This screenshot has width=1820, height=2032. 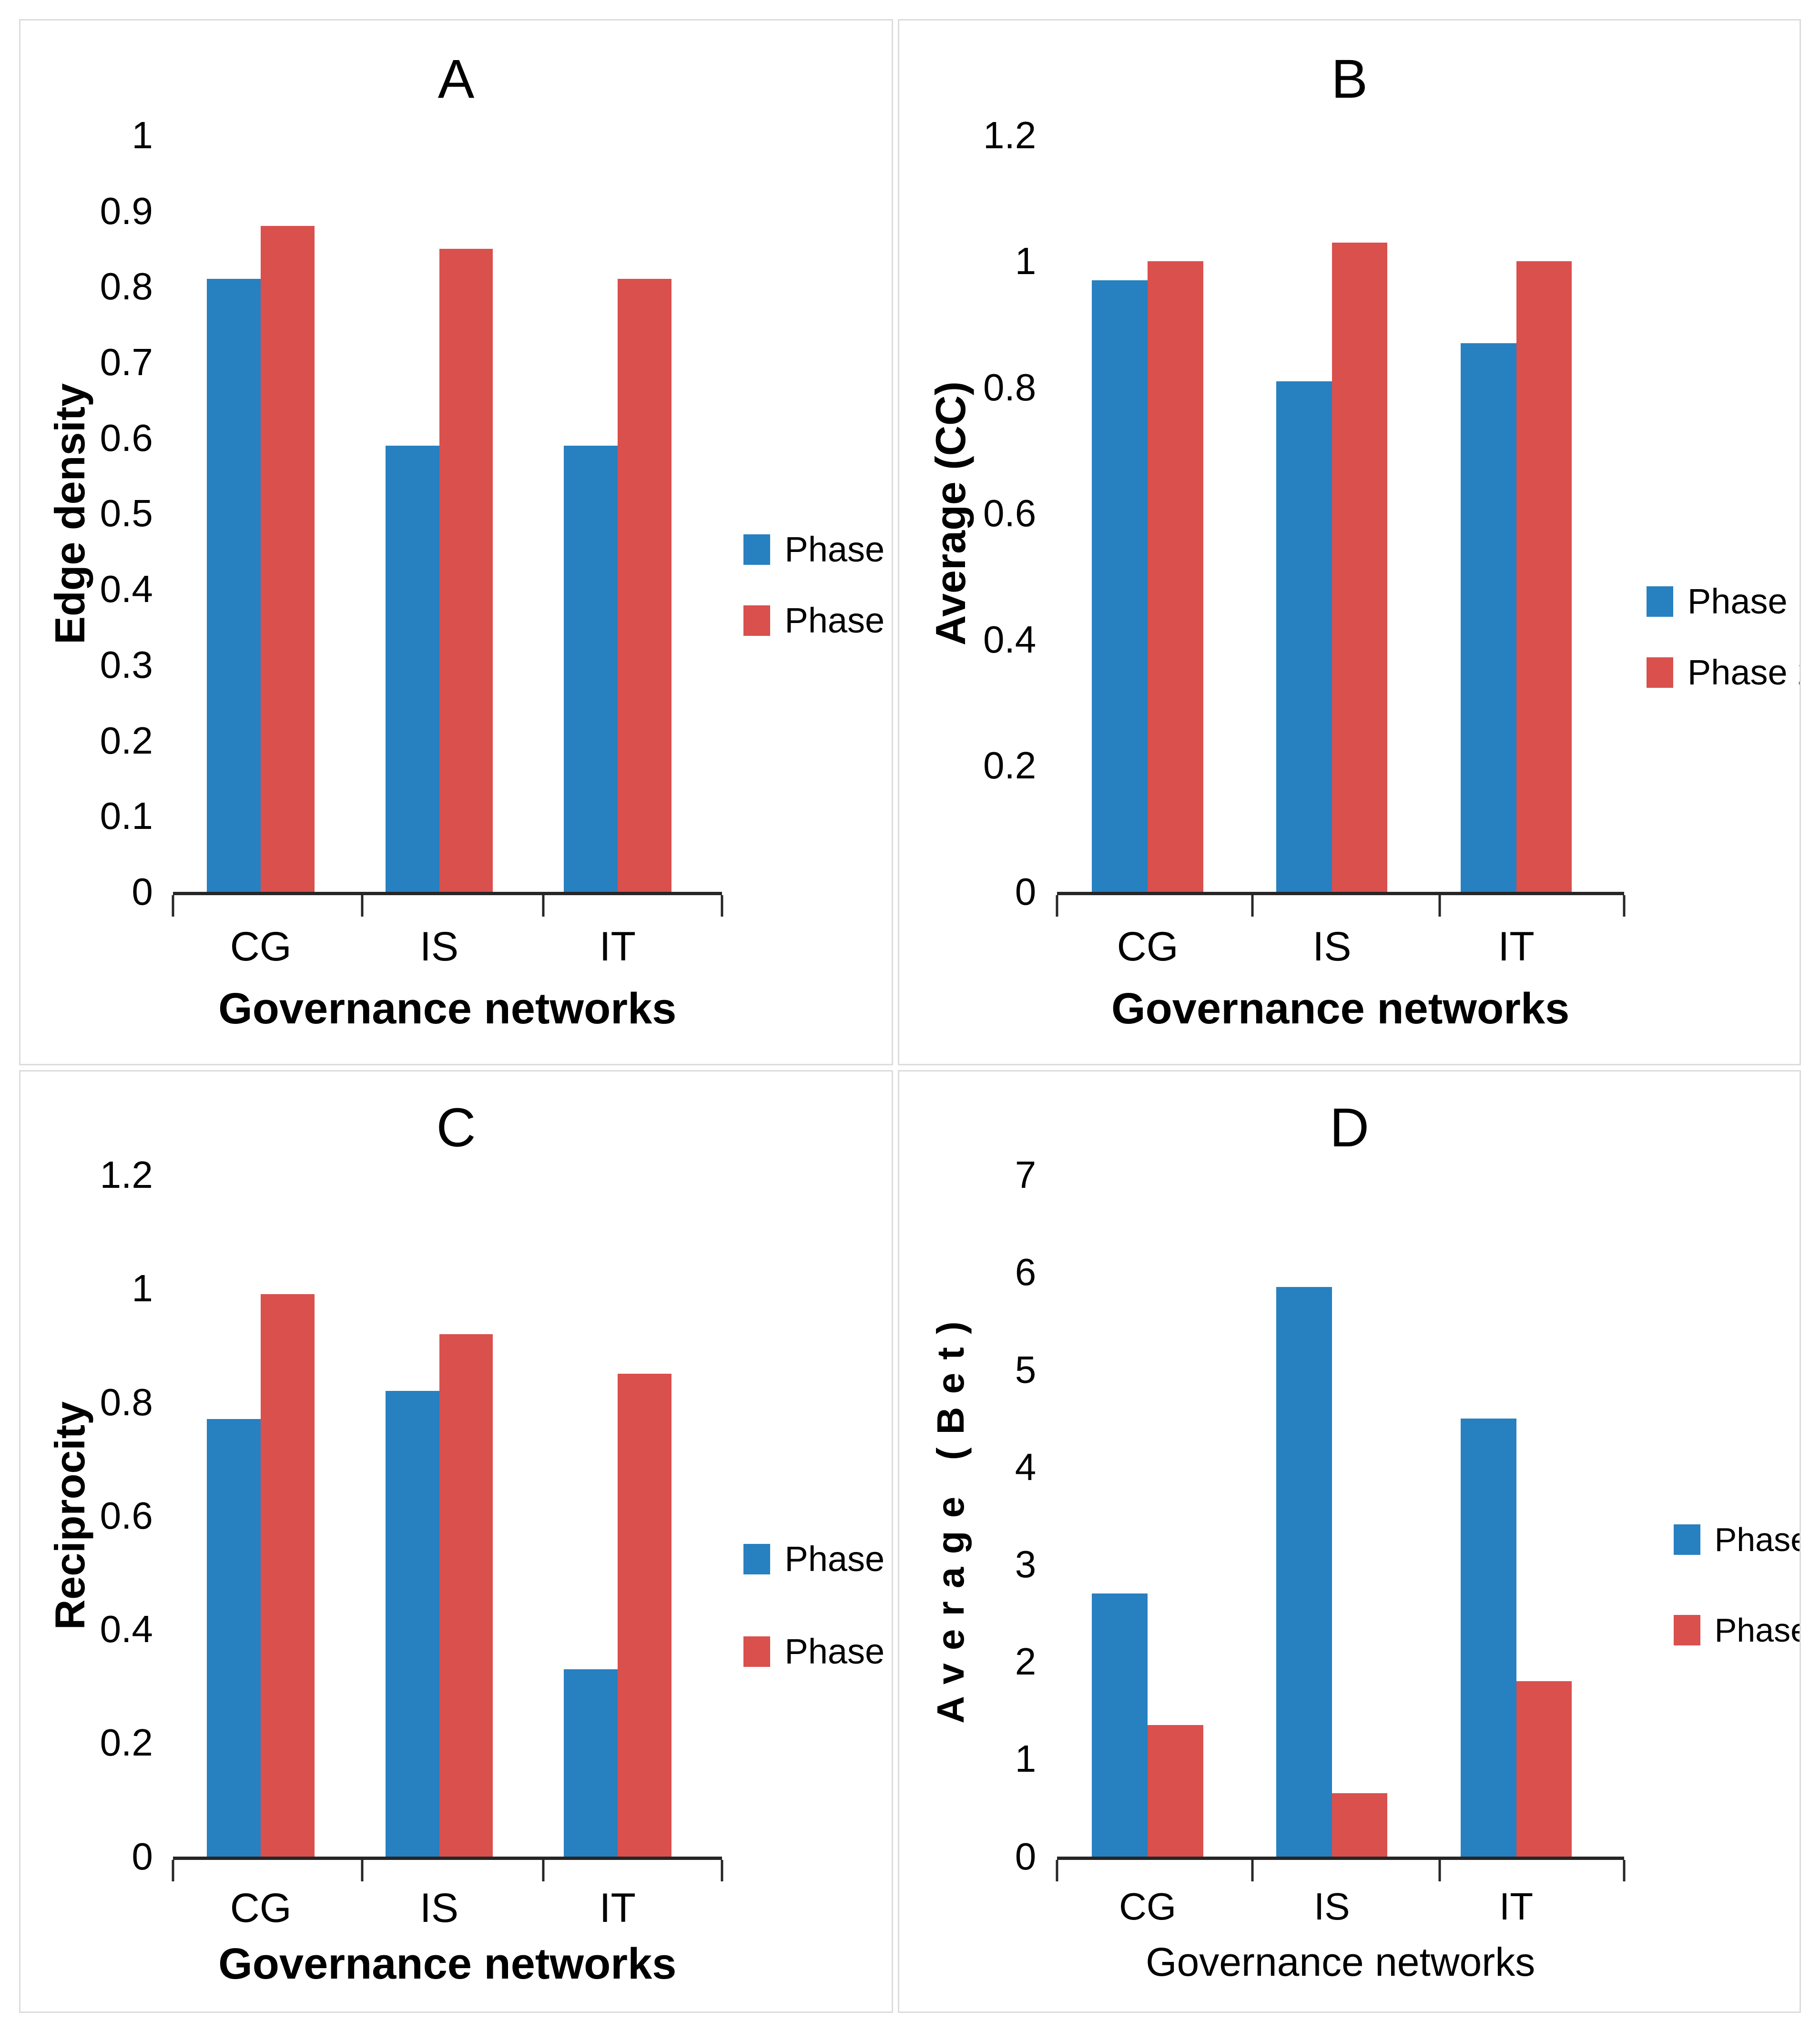 What do you see at coordinates (126, 664) in the screenshot?
I see `y-tick-label: 0.3` at bounding box center [126, 664].